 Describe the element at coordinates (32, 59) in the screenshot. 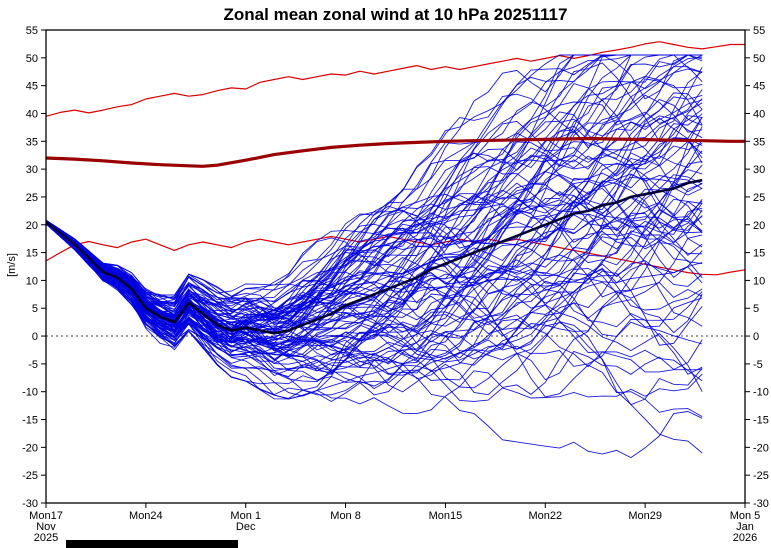

I see `y-tick-label-left: 50` at that location.